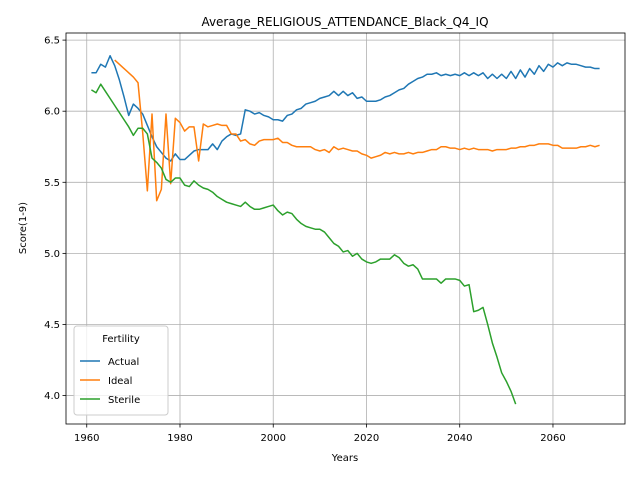 Image resolution: width=640 pixels, height=480 pixels. I want to click on y-tick-label: 5.0, so click(52, 254).